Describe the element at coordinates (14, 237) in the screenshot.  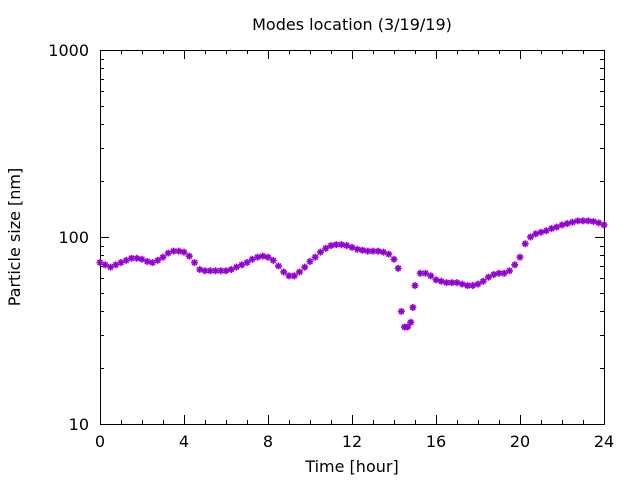
I see `y-axis-label: Particle size [nm]` at that location.